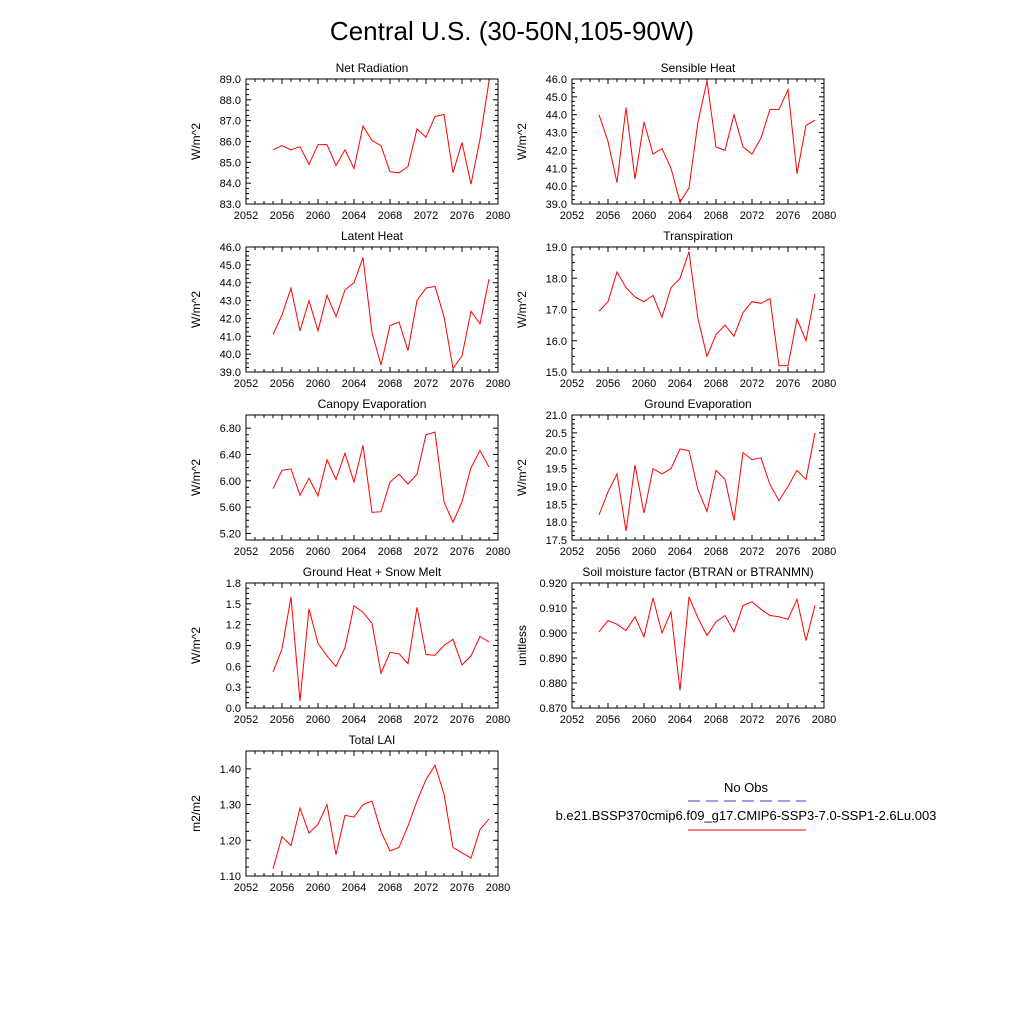 Image resolution: width=1024 pixels, height=1024 pixels. I want to click on y-tick-label: 0.0, so click(233, 709).